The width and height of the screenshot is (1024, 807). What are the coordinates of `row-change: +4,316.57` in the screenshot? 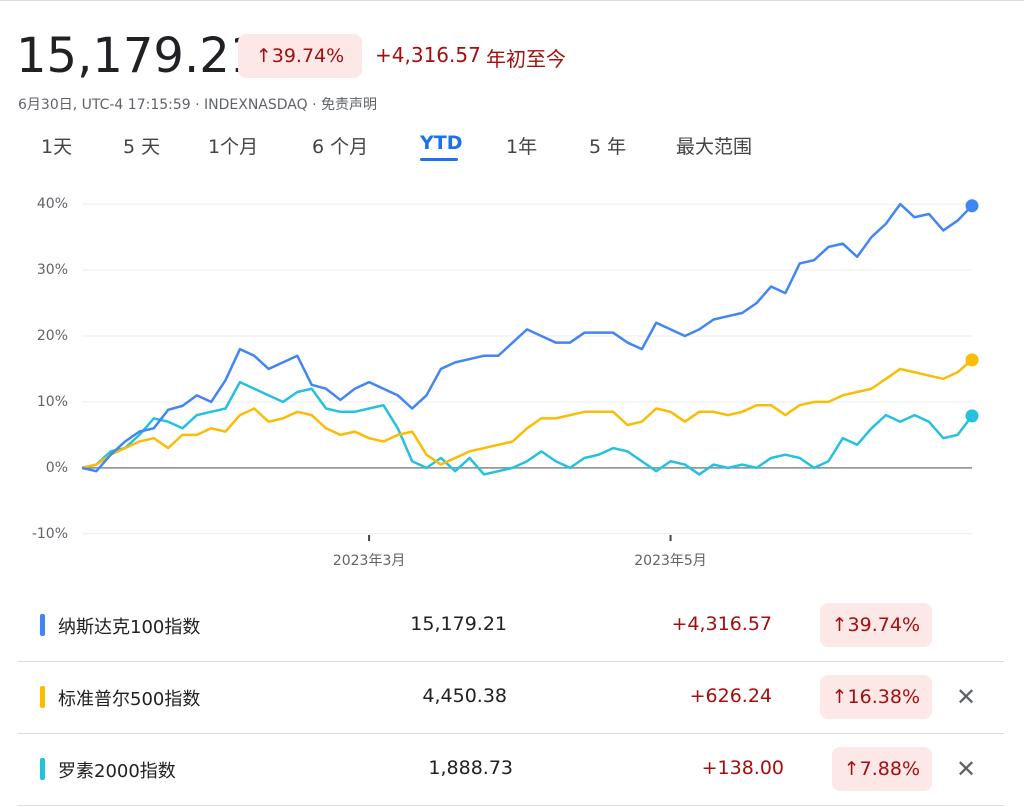 It's located at (721, 624).